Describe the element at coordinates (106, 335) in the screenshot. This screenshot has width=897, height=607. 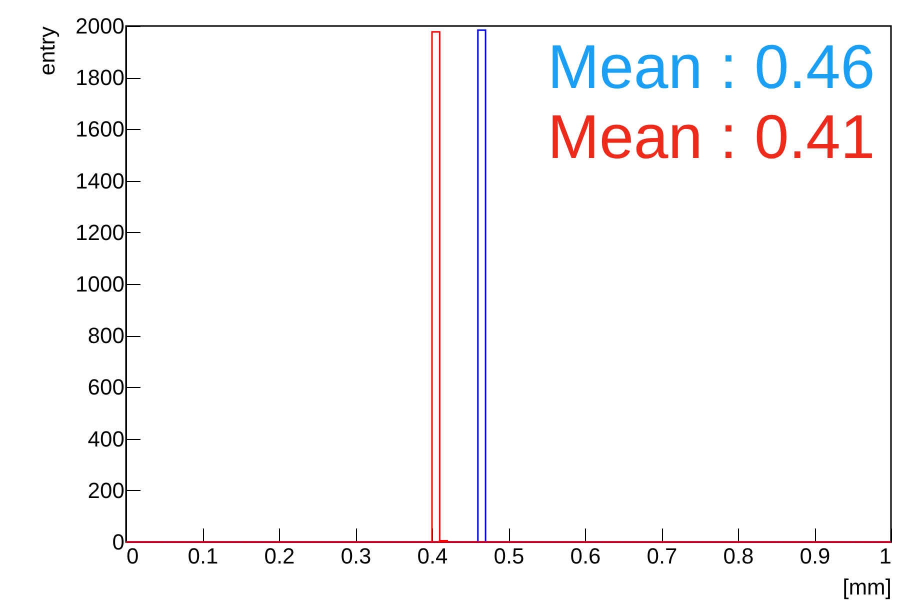
I see `y-tick-label: 800` at that location.